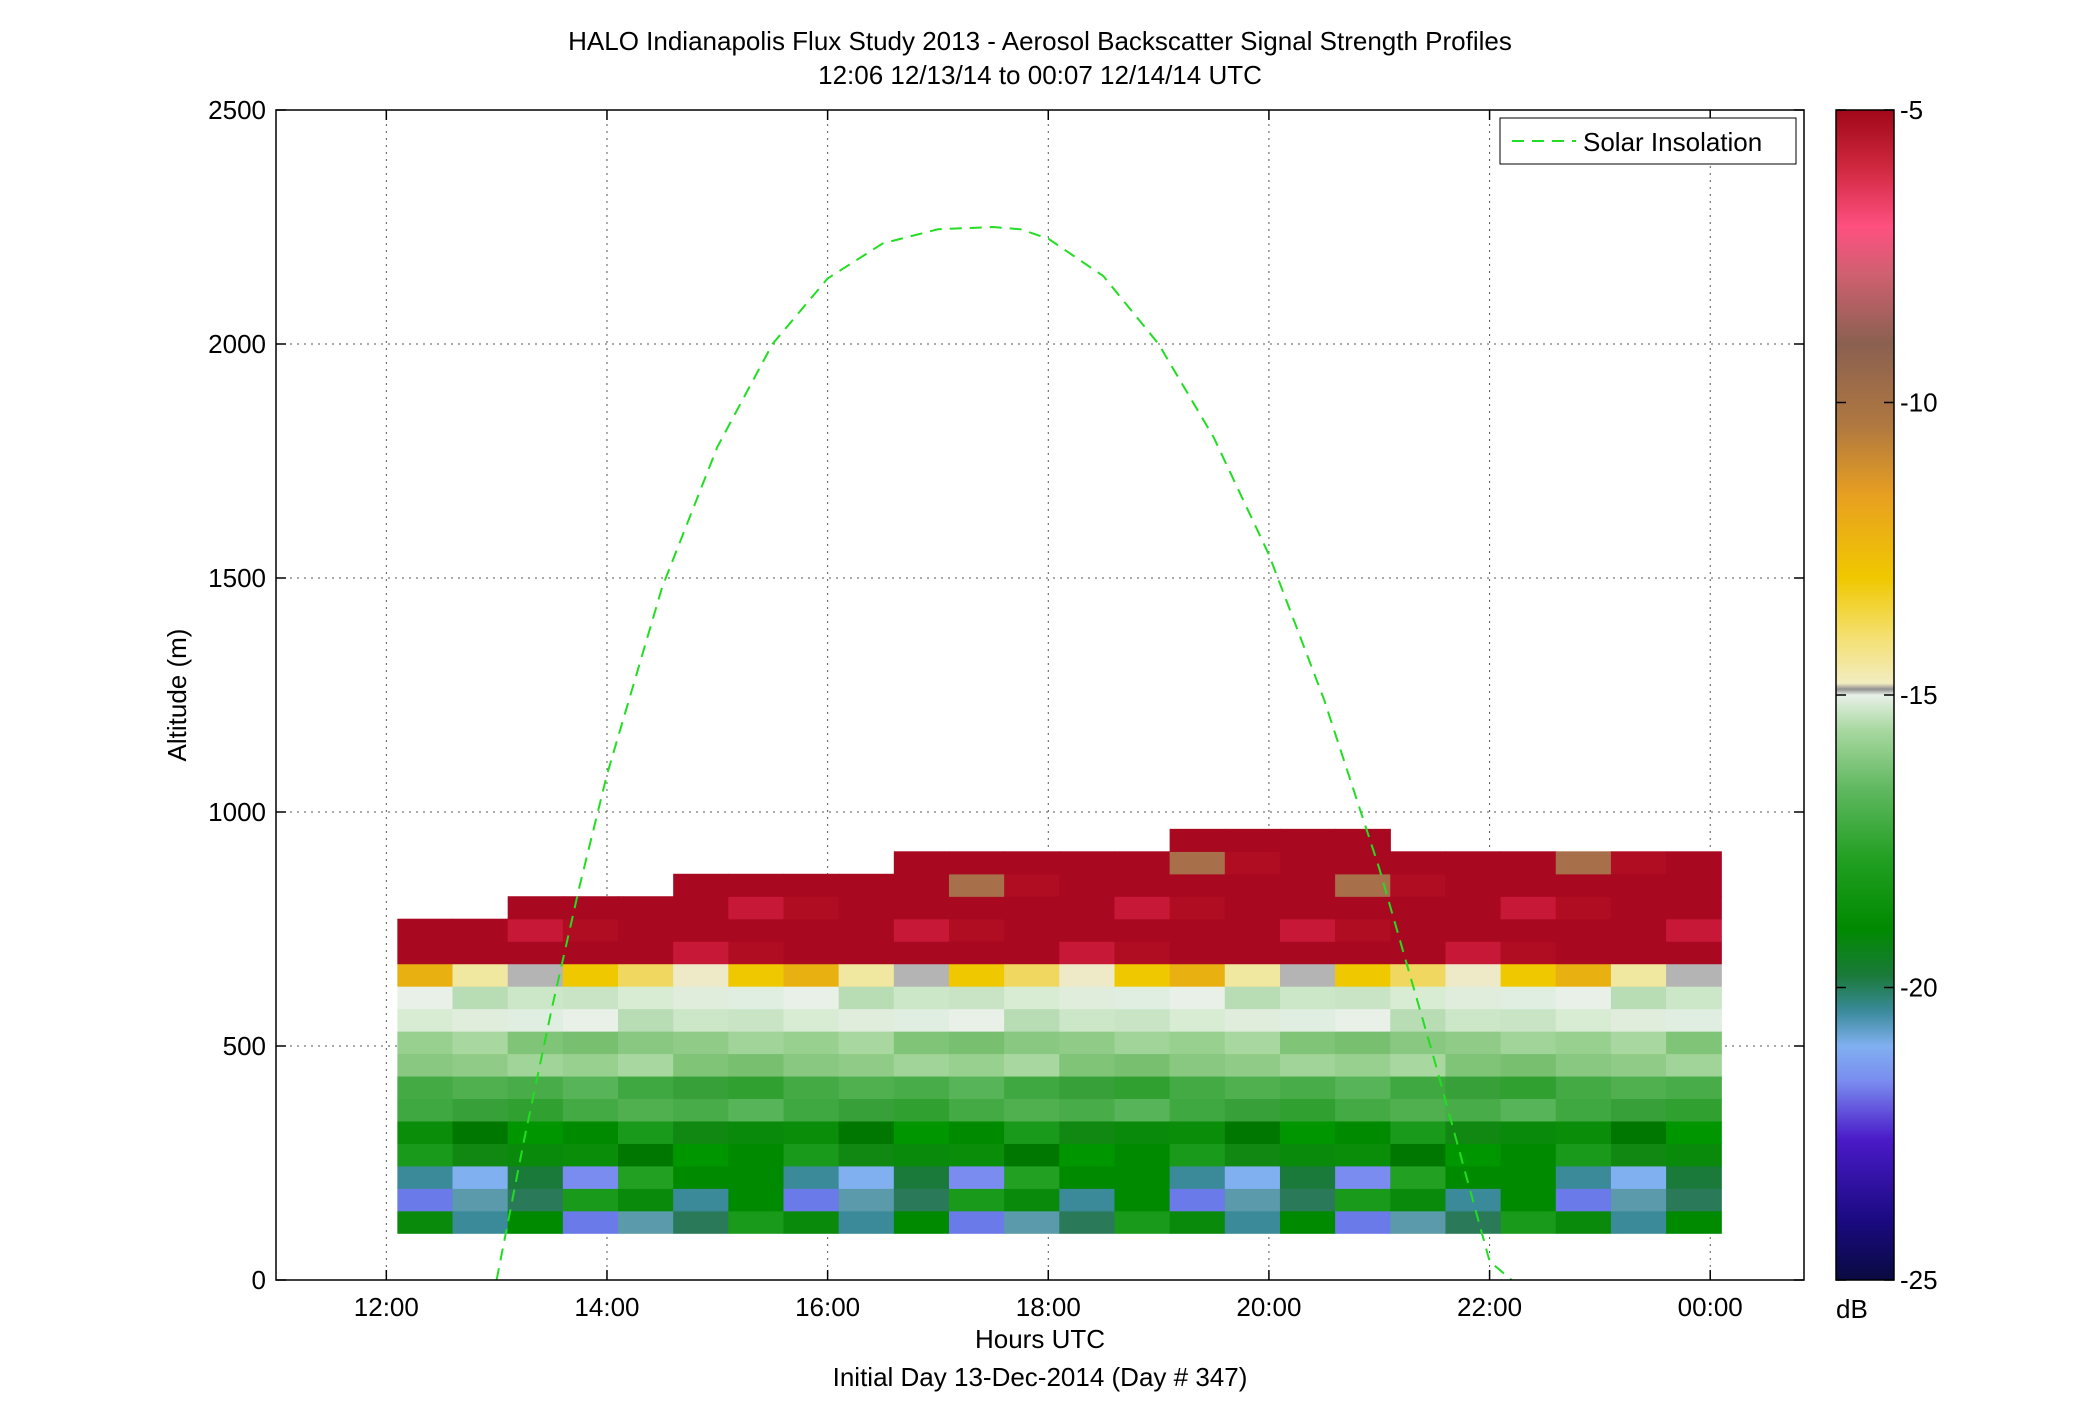 Image resolution: width=2098 pixels, height=1425 pixels. I want to click on legend-box, so click(1648, 141).